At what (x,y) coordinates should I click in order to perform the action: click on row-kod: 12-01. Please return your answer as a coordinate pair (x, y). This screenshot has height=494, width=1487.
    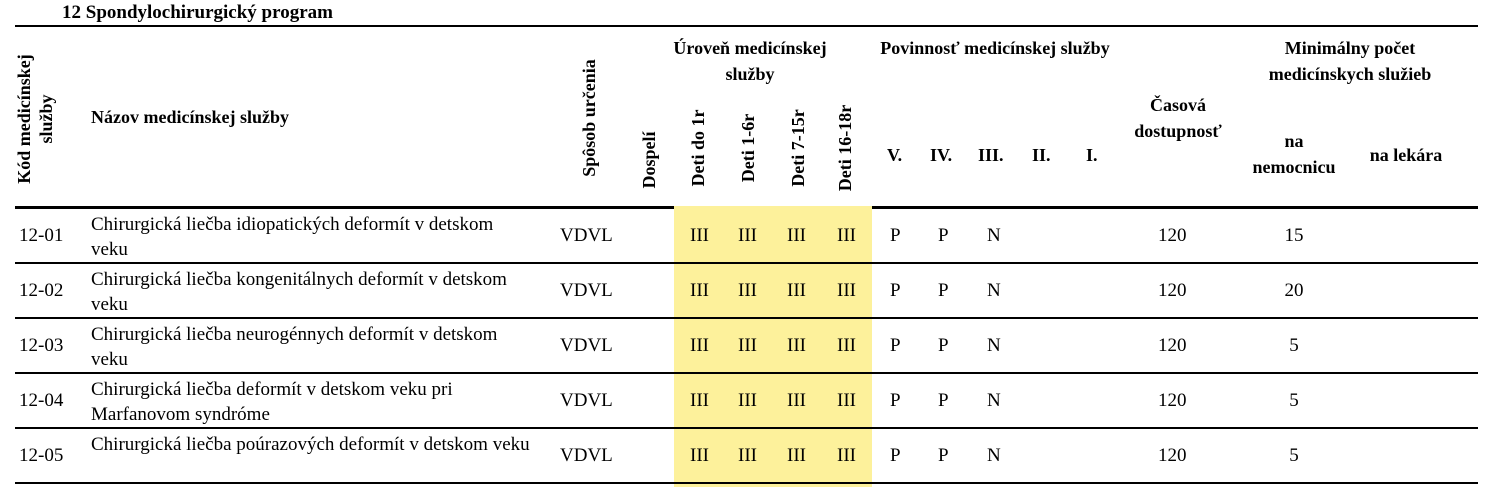
    Looking at the image, I should click on (41, 235).